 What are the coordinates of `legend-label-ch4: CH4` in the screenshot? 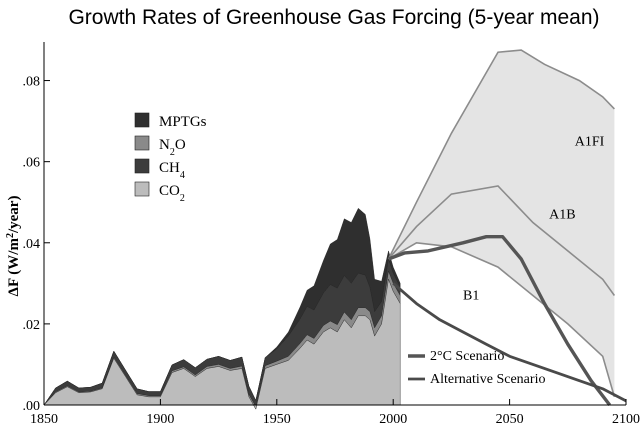 It's located at (172, 170).